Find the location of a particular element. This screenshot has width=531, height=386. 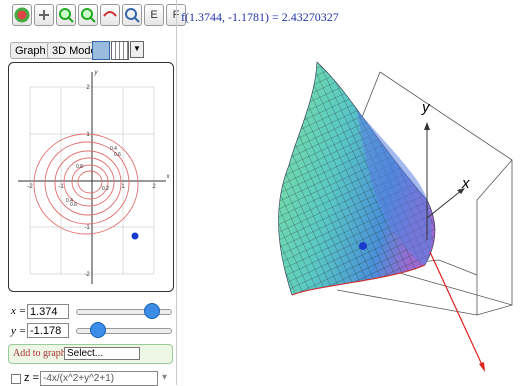

toolbar-button: E is located at coordinates (154, 15).